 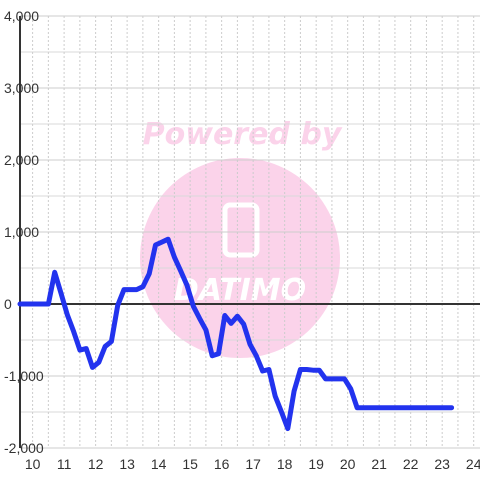 I want to click on x-tick-label: 13, so click(x=127, y=464).